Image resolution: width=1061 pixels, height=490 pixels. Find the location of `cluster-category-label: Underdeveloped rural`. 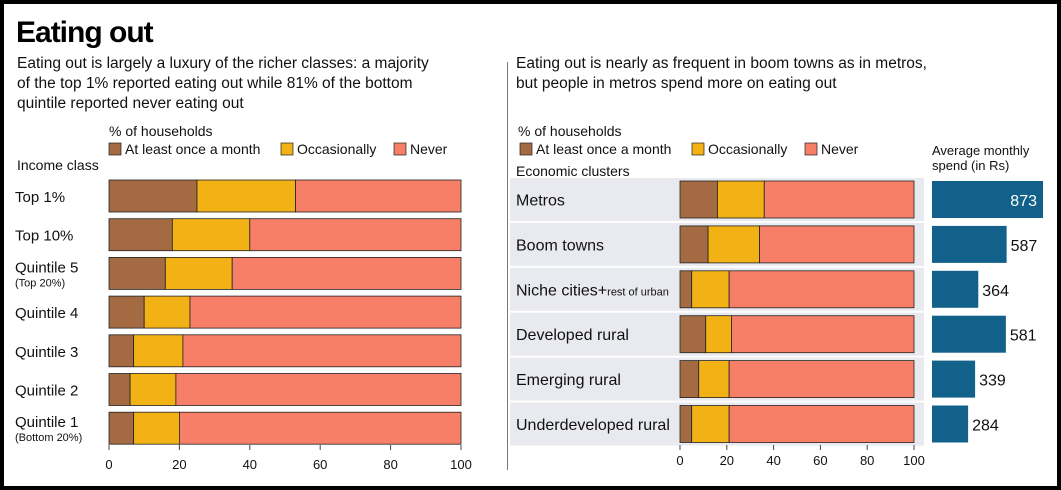

cluster-category-label: Underdeveloped rural is located at coordinates (593, 425).